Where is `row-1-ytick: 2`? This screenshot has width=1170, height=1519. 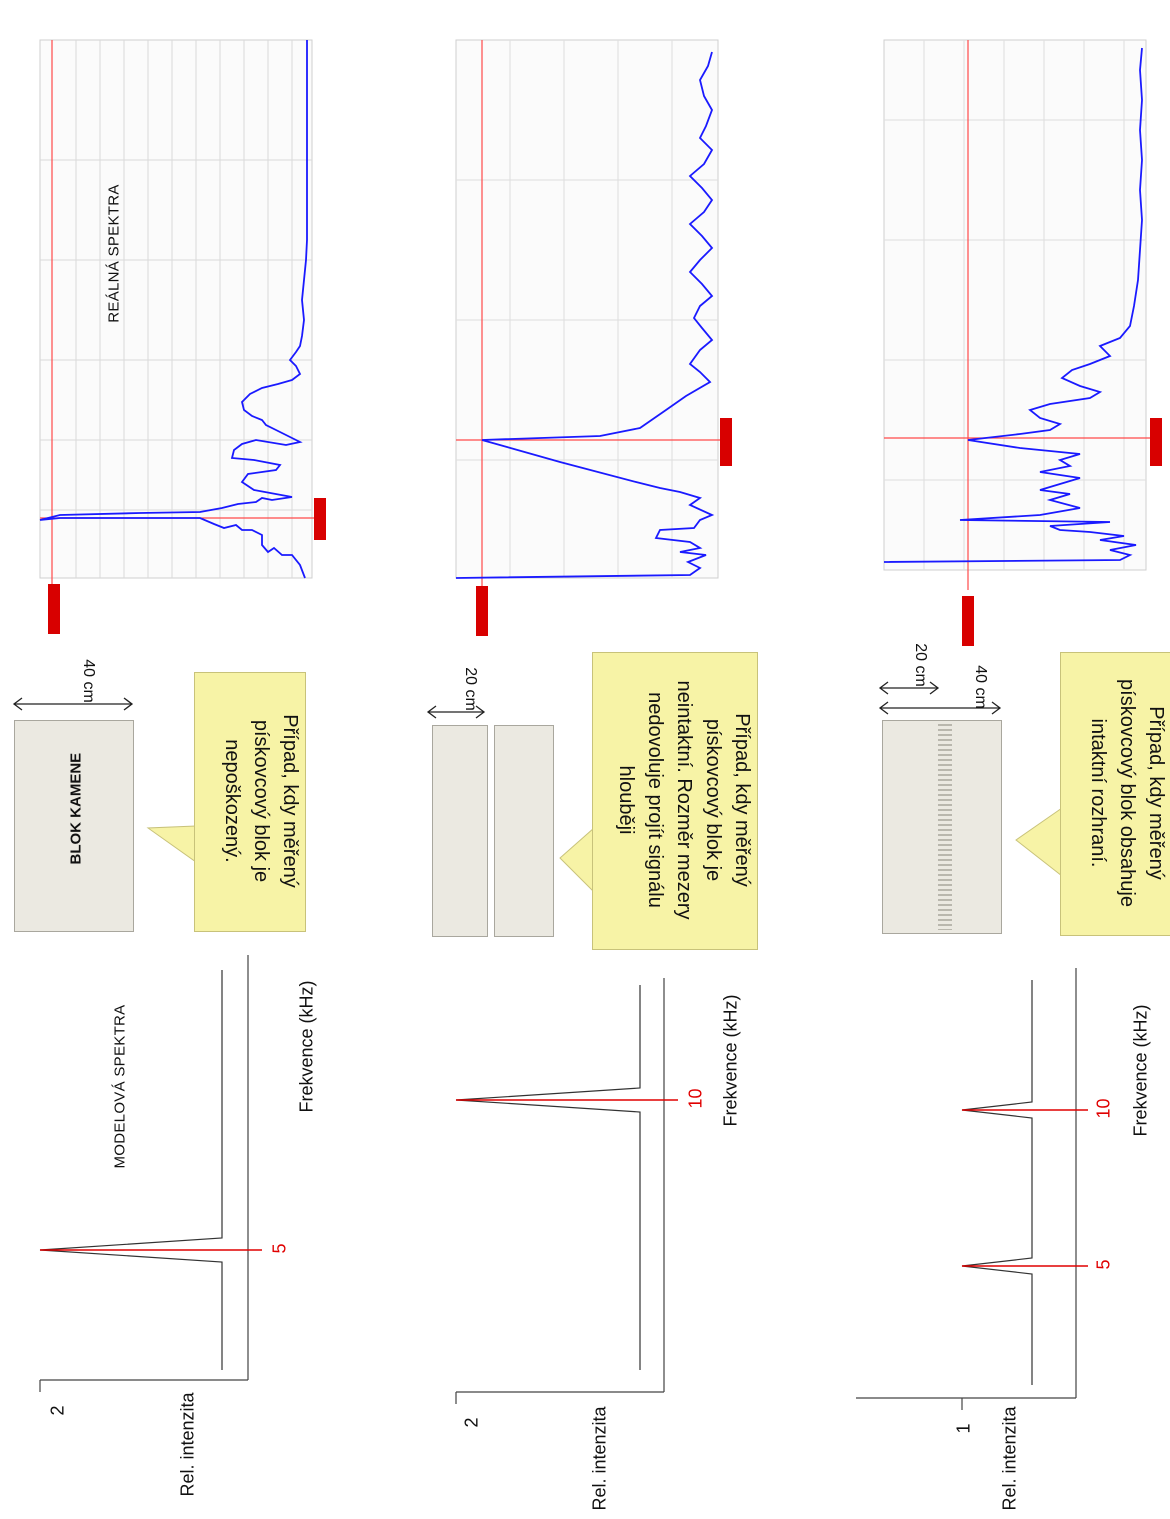
row-1-ytick: 2 is located at coordinates (57, 1410).